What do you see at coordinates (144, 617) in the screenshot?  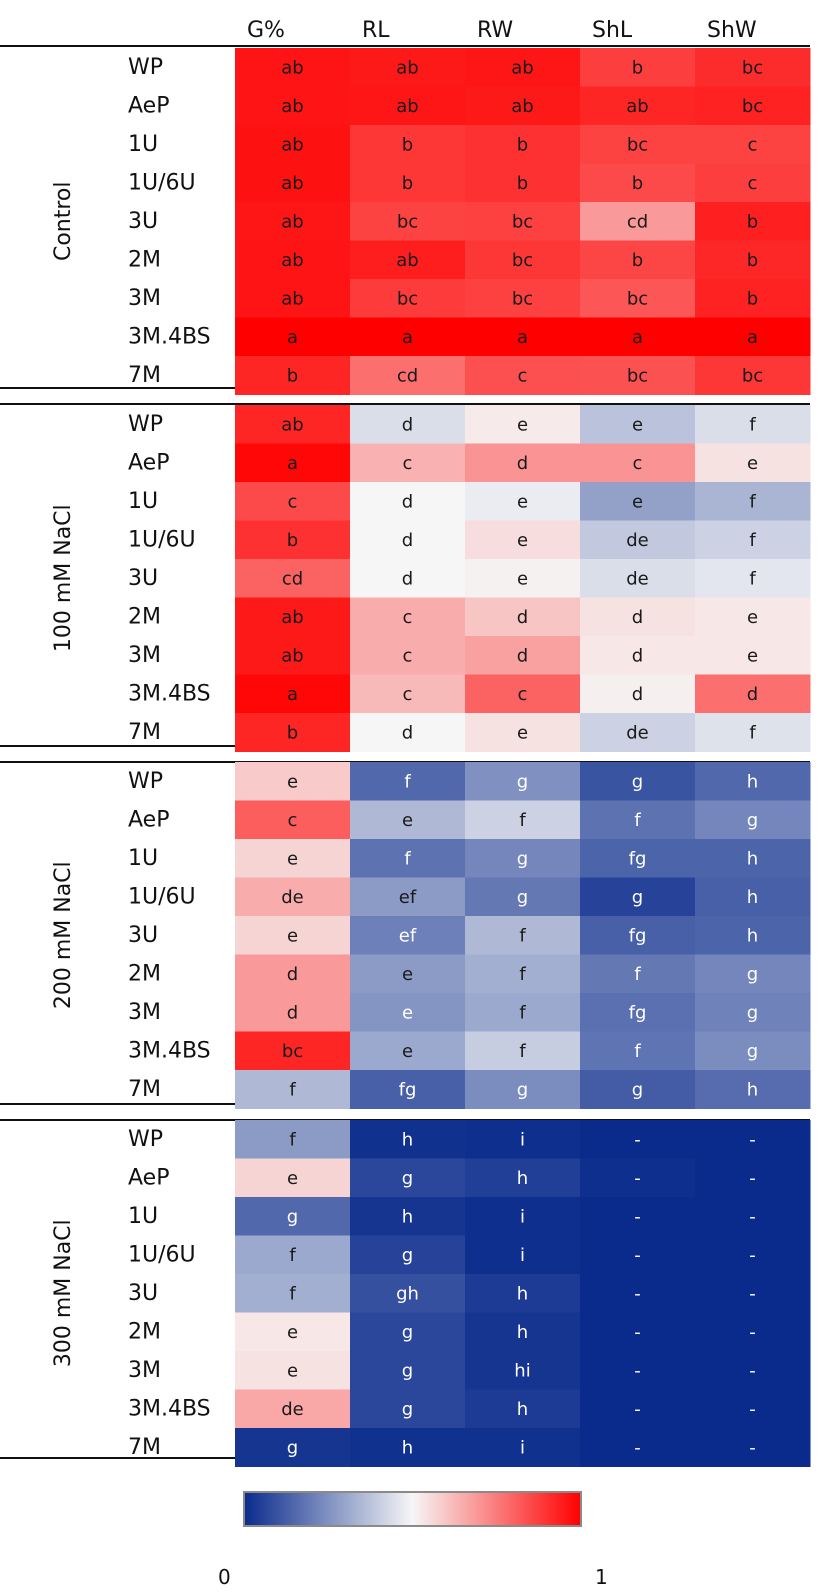 I see `row-label: 2M` at bounding box center [144, 617].